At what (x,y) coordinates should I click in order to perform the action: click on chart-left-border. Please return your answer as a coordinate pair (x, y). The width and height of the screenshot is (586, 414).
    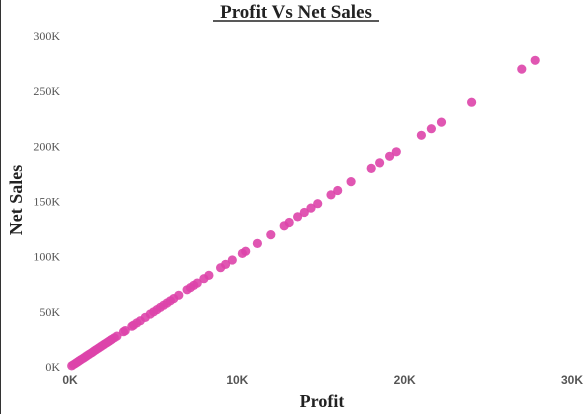
    Looking at the image, I should click on (0, 207).